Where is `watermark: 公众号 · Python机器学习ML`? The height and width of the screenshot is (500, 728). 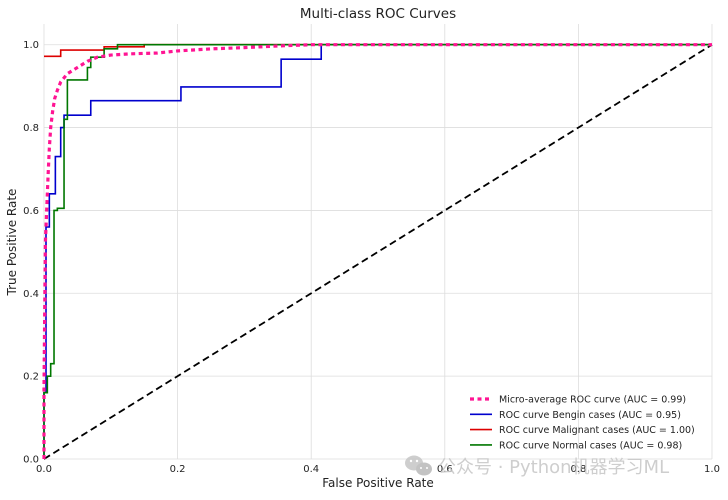
watermark: 公众号 · Python机器学习ML is located at coordinates (537, 466).